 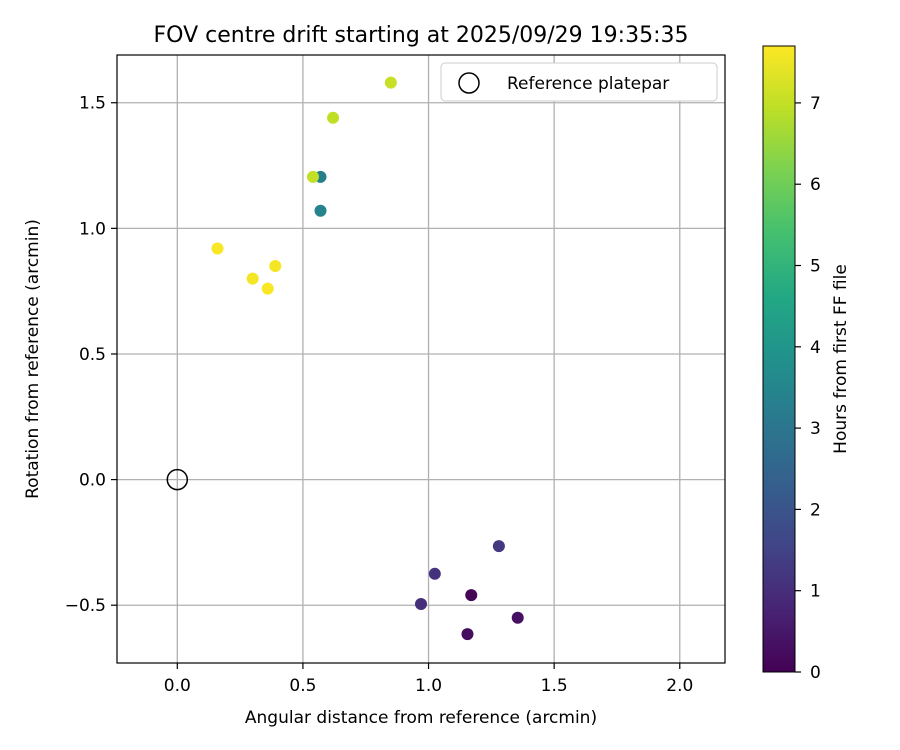 What do you see at coordinates (815, 185) in the screenshot?
I see `colorbar-tick-label: 6` at bounding box center [815, 185].